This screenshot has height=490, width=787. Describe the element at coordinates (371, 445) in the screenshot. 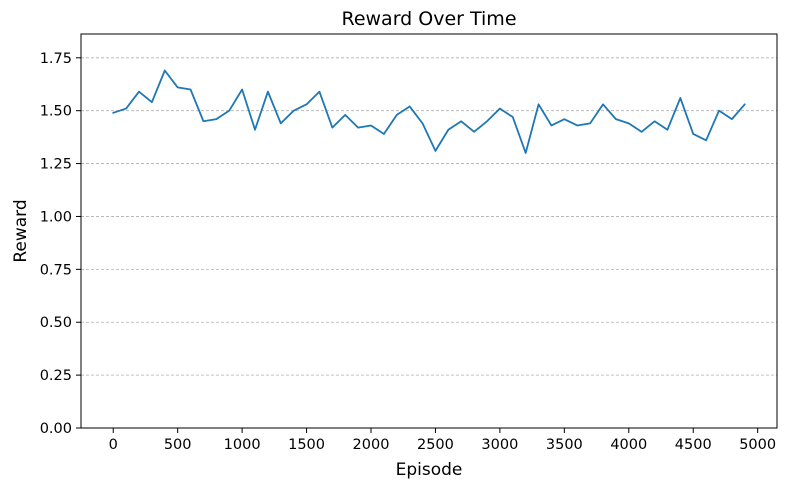

I see `x-tick-label: 2000` at that location.